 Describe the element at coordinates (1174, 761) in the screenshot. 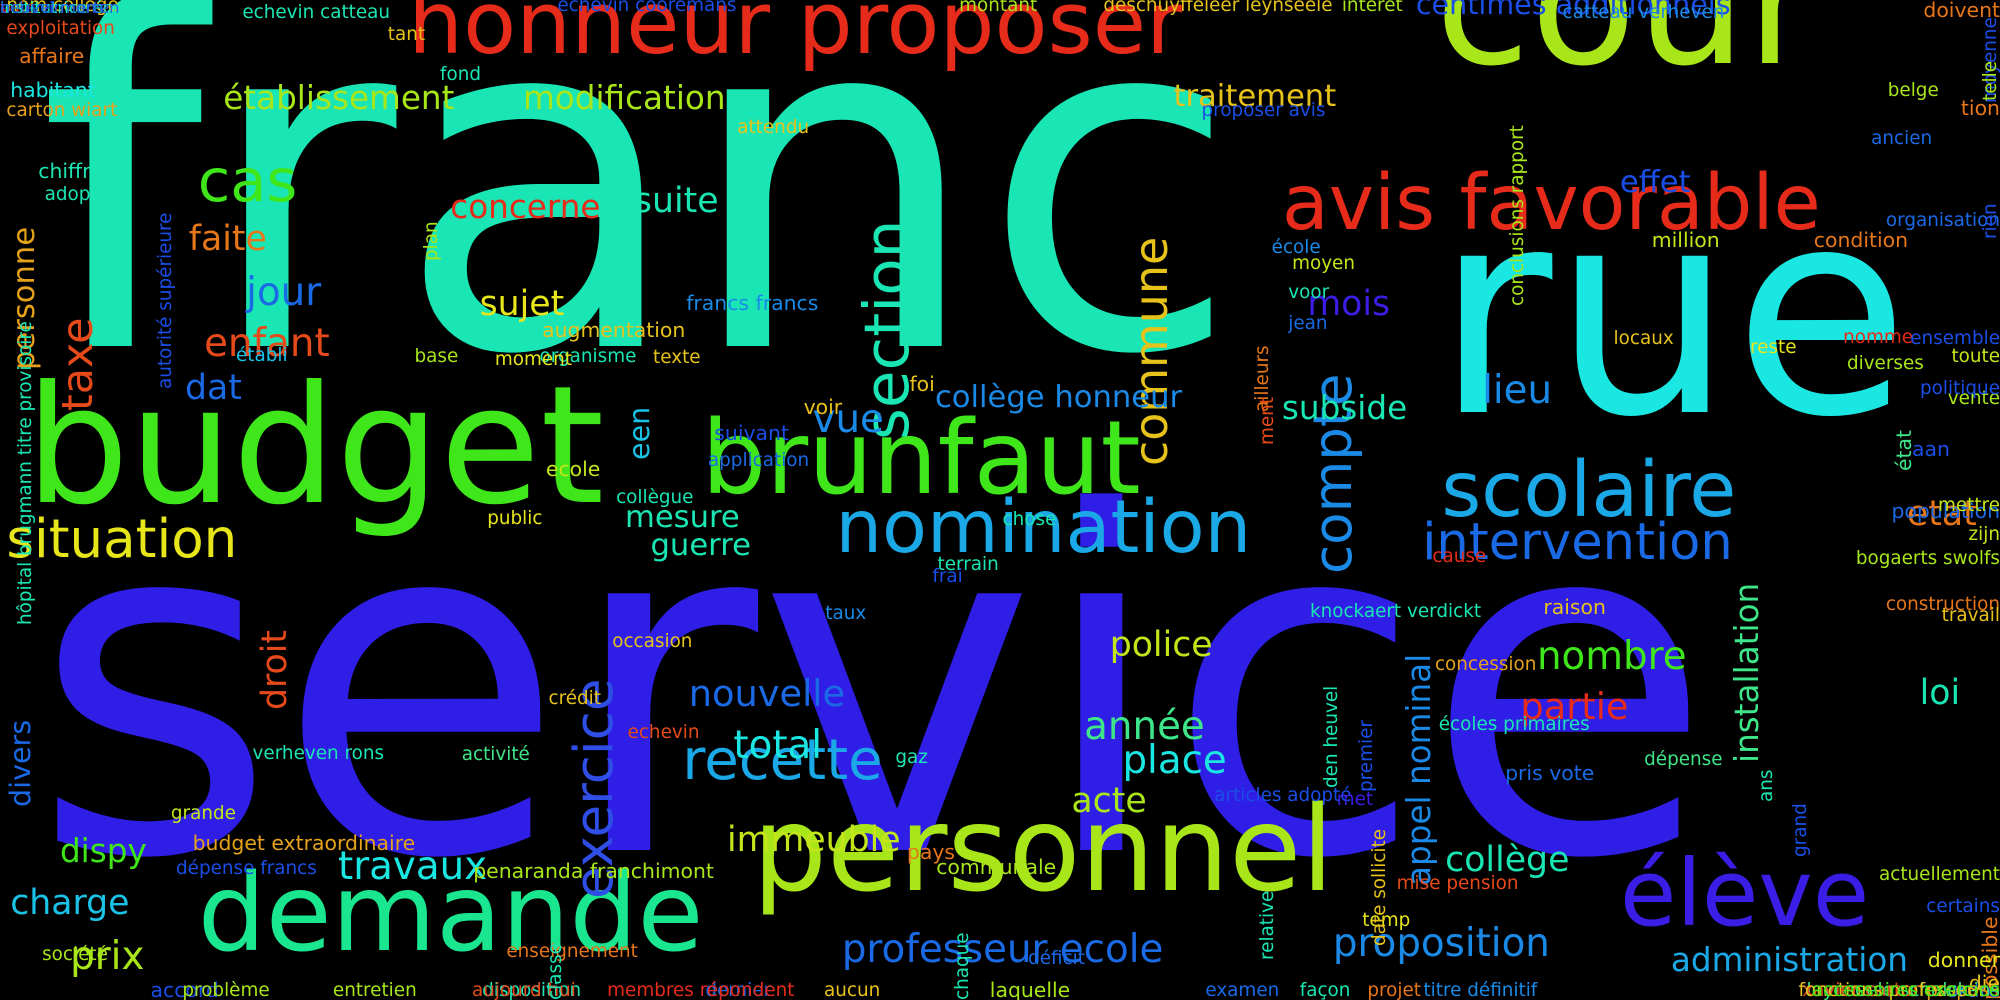

I see `cloud-word: place` at that location.